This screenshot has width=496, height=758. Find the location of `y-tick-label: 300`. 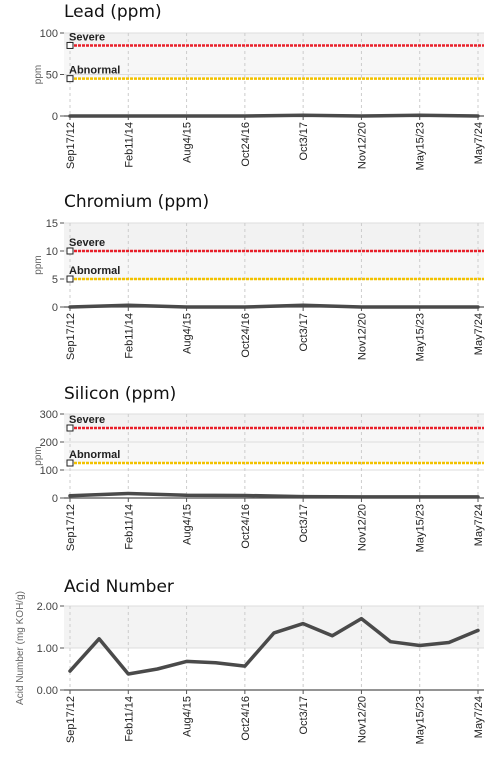

y-tick-label: 300 is located at coordinates (49, 415).